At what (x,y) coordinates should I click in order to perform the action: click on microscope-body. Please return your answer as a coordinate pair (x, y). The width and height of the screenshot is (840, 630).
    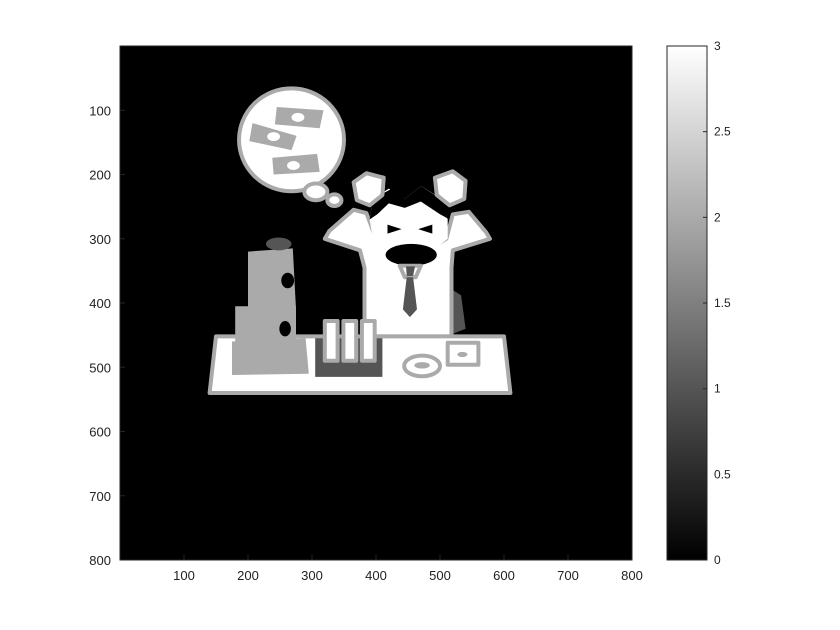
    Looking at the image, I should click on (272, 279).